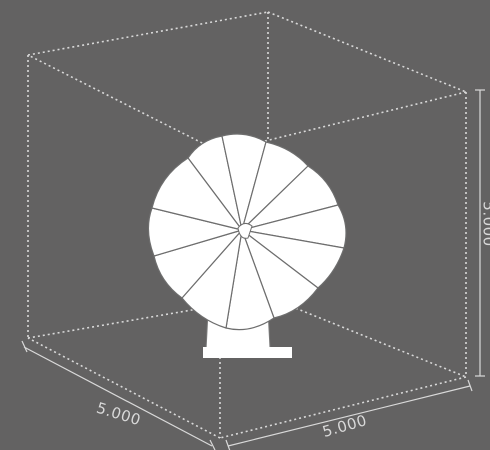 The width and height of the screenshot is (490, 450). Describe the element at coordinates (349, 416) in the screenshot. I see `width-dimension-line` at that location.